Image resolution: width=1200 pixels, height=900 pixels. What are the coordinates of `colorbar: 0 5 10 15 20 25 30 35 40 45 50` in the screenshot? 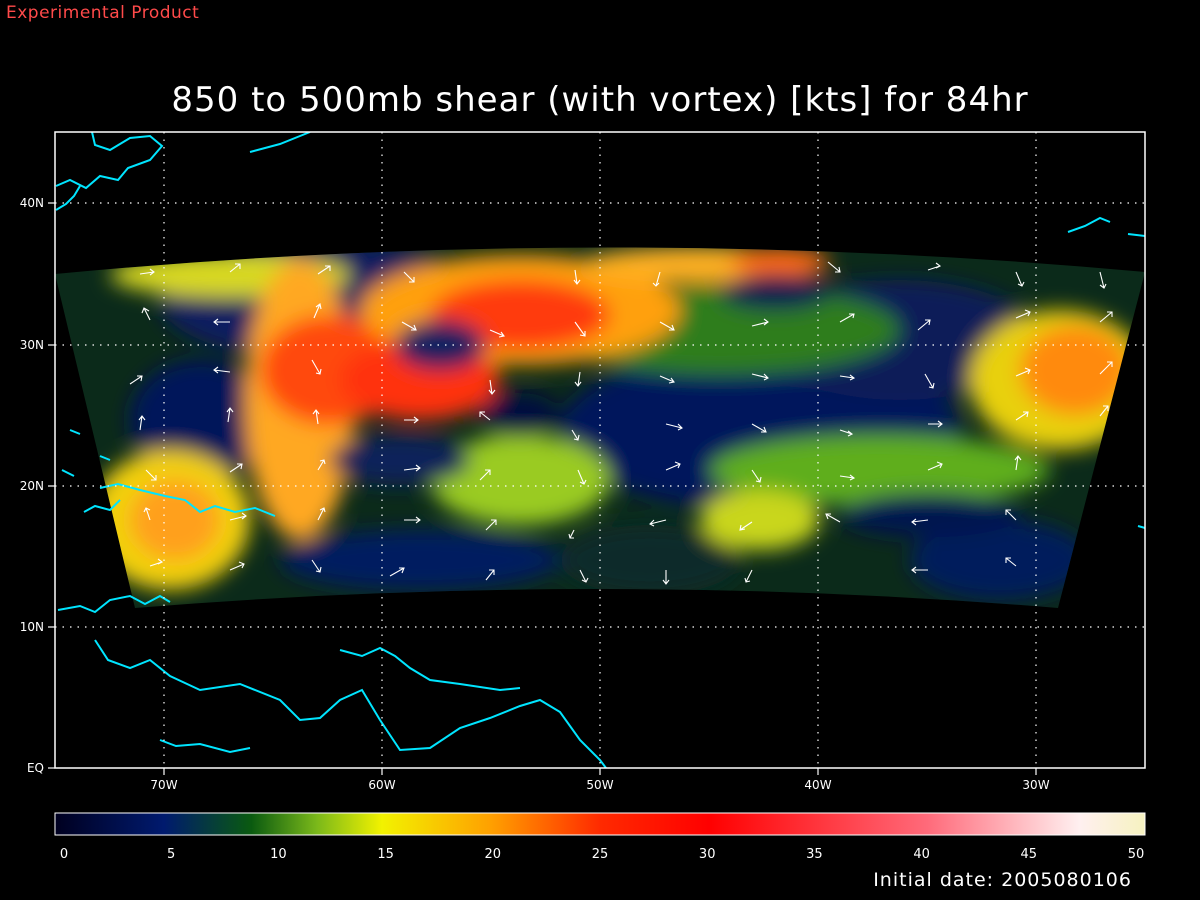 It's located at (600, 837).